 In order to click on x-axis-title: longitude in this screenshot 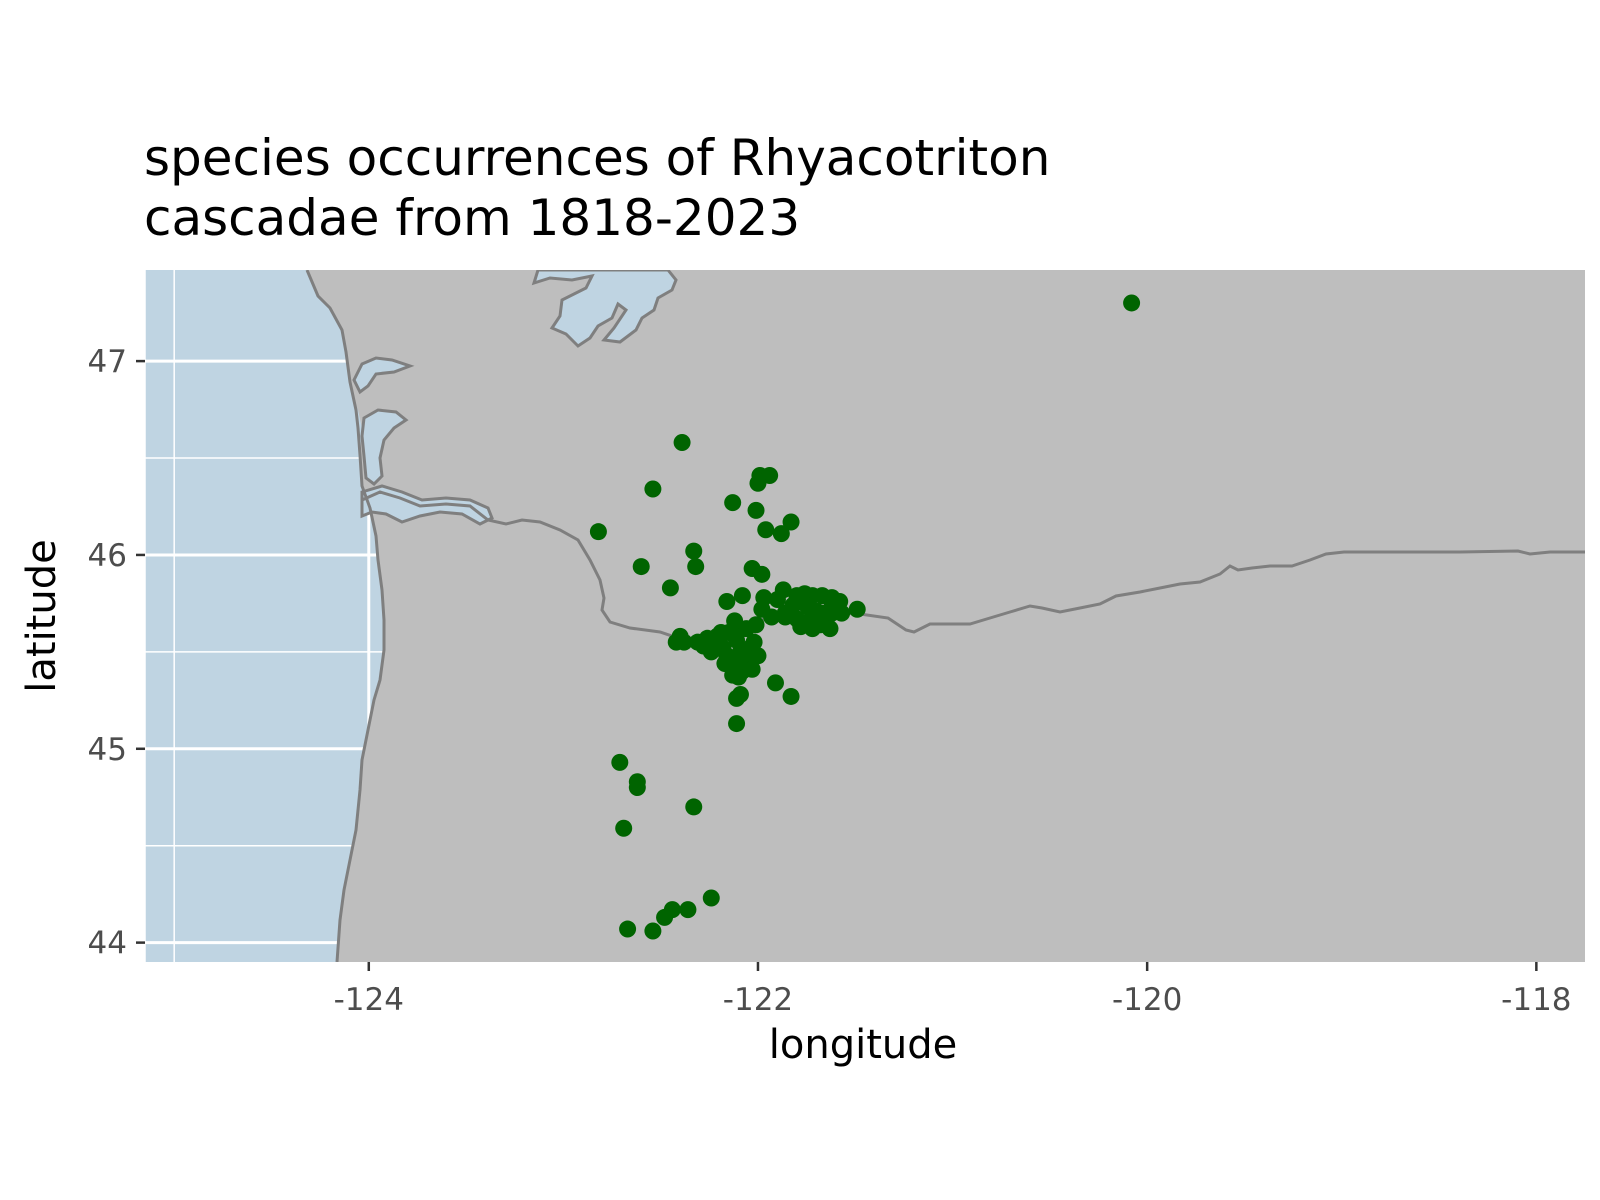, I will do `click(863, 1045)`.